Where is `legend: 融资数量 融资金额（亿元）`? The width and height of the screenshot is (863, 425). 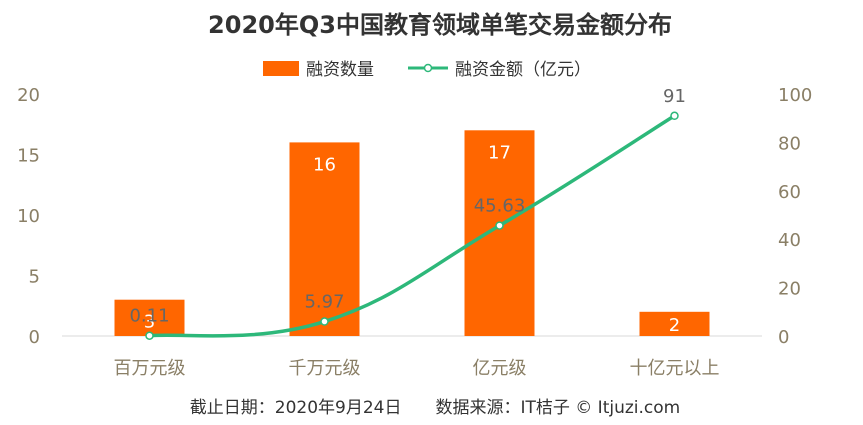 legend: 融资数量 融资金额（亿元） is located at coordinates (427, 70).